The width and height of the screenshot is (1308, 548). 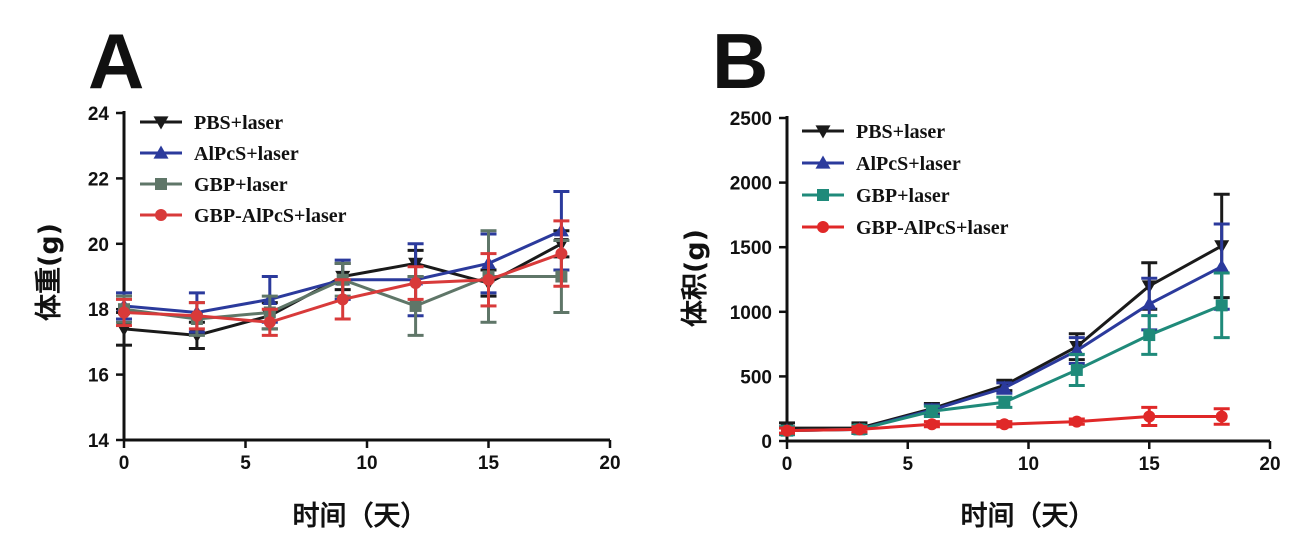 What do you see at coordinates (756, 377) in the screenshot?
I see `y-tick-label: 500` at bounding box center [756, 377].